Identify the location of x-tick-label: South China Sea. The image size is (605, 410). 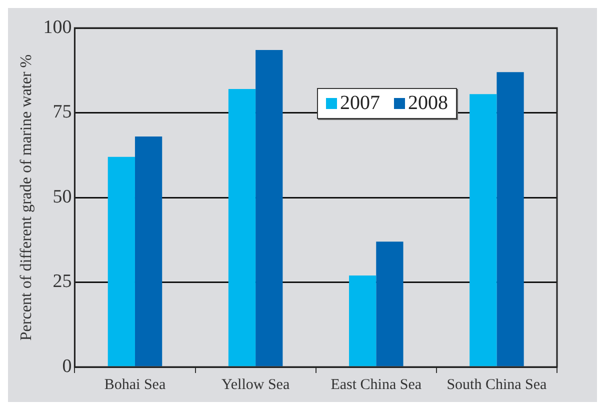
(497, 384).